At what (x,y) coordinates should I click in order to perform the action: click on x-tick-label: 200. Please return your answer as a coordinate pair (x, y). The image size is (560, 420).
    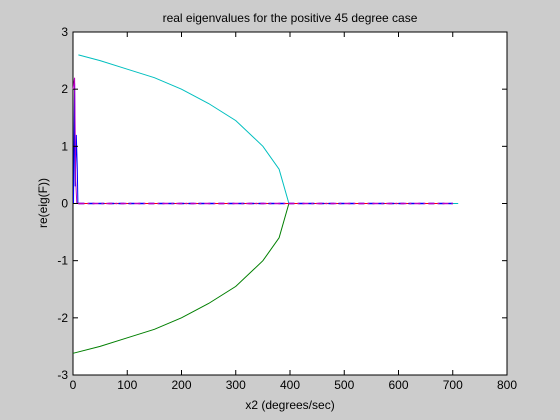
    Looking at the image, I should click on (181, 385).